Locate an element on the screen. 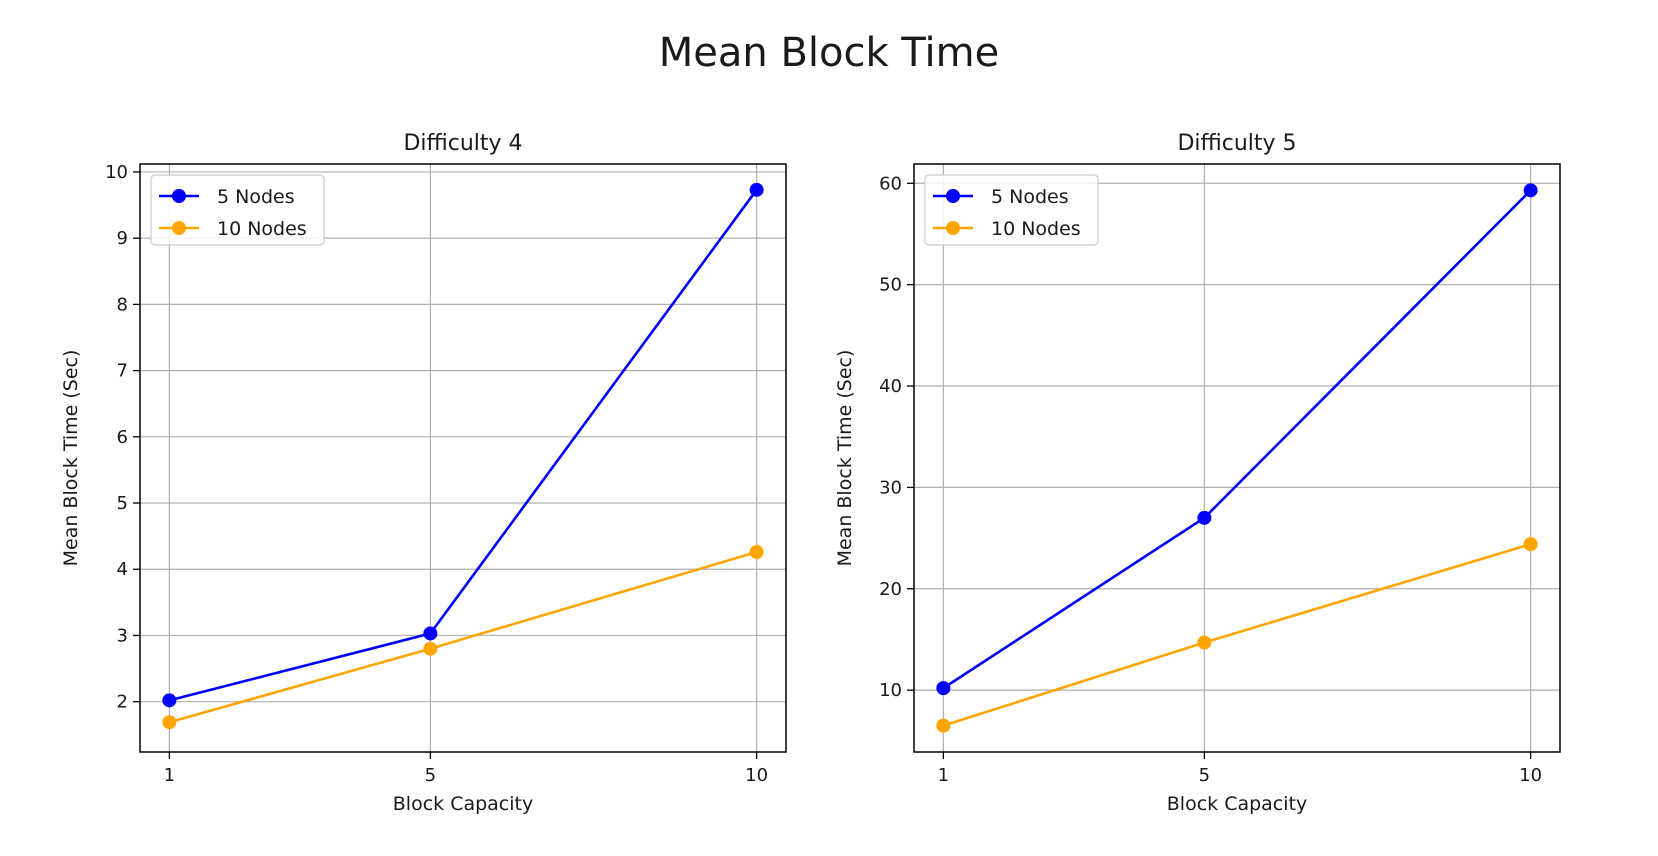  y-tick-label: 20 is located at coordinates (890, 589).